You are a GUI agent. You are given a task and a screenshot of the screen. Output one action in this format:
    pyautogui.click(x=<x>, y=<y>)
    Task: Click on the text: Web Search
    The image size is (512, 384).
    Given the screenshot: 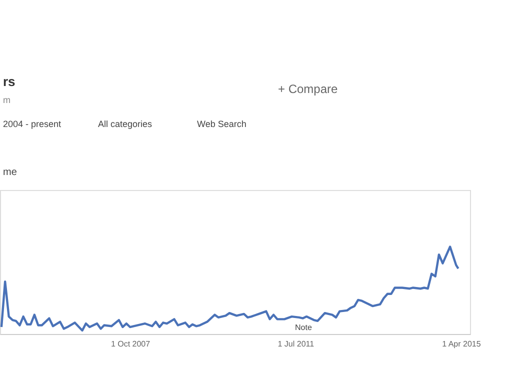 What is the action you would take?
    pyautogui.click(x=221, y=124)
    